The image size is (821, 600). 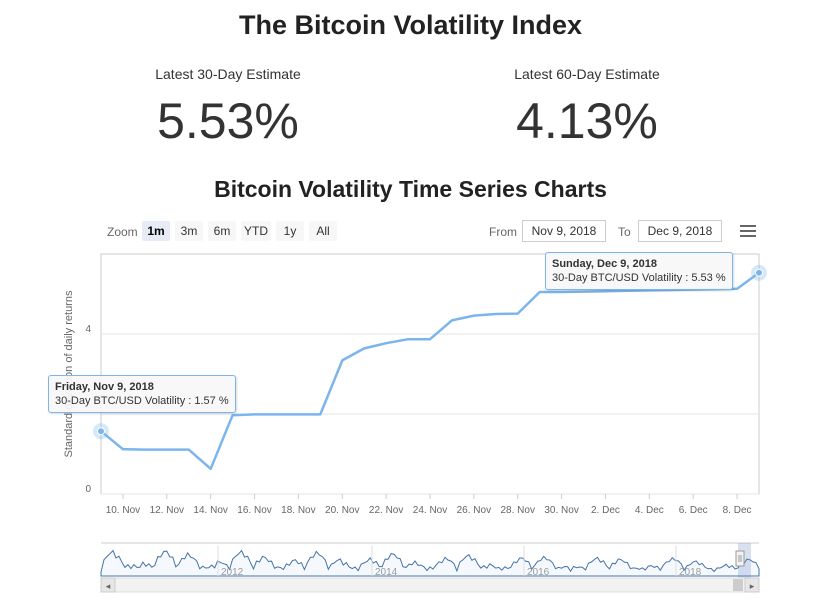 I want to click on navigator-scrollbar, so click(x=430, y=585).